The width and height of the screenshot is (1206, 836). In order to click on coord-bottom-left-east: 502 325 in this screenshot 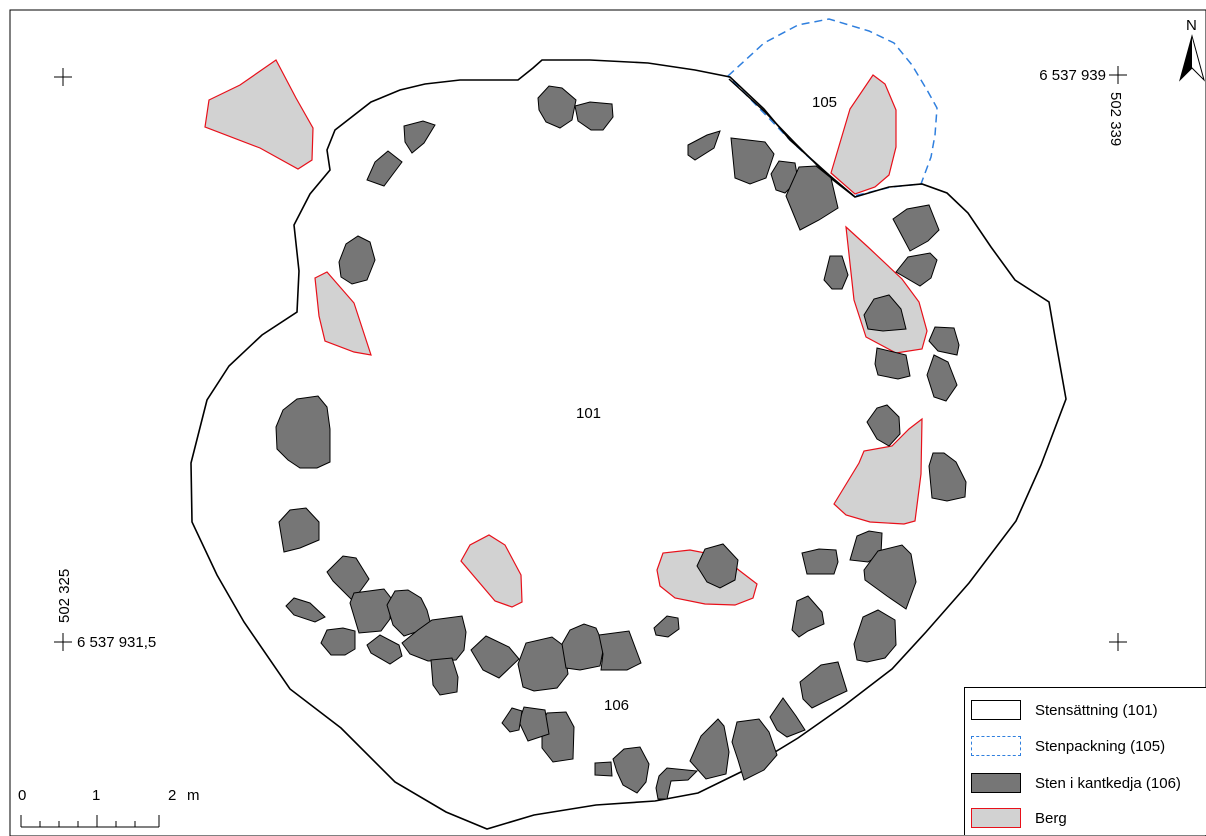, I will do `click(64, 596)`.